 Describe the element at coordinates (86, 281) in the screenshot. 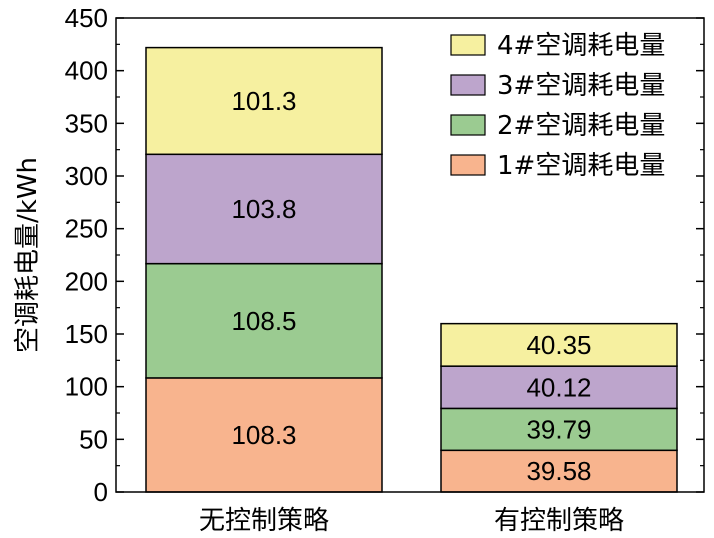

I see `y-tick-label: 200` at that location.